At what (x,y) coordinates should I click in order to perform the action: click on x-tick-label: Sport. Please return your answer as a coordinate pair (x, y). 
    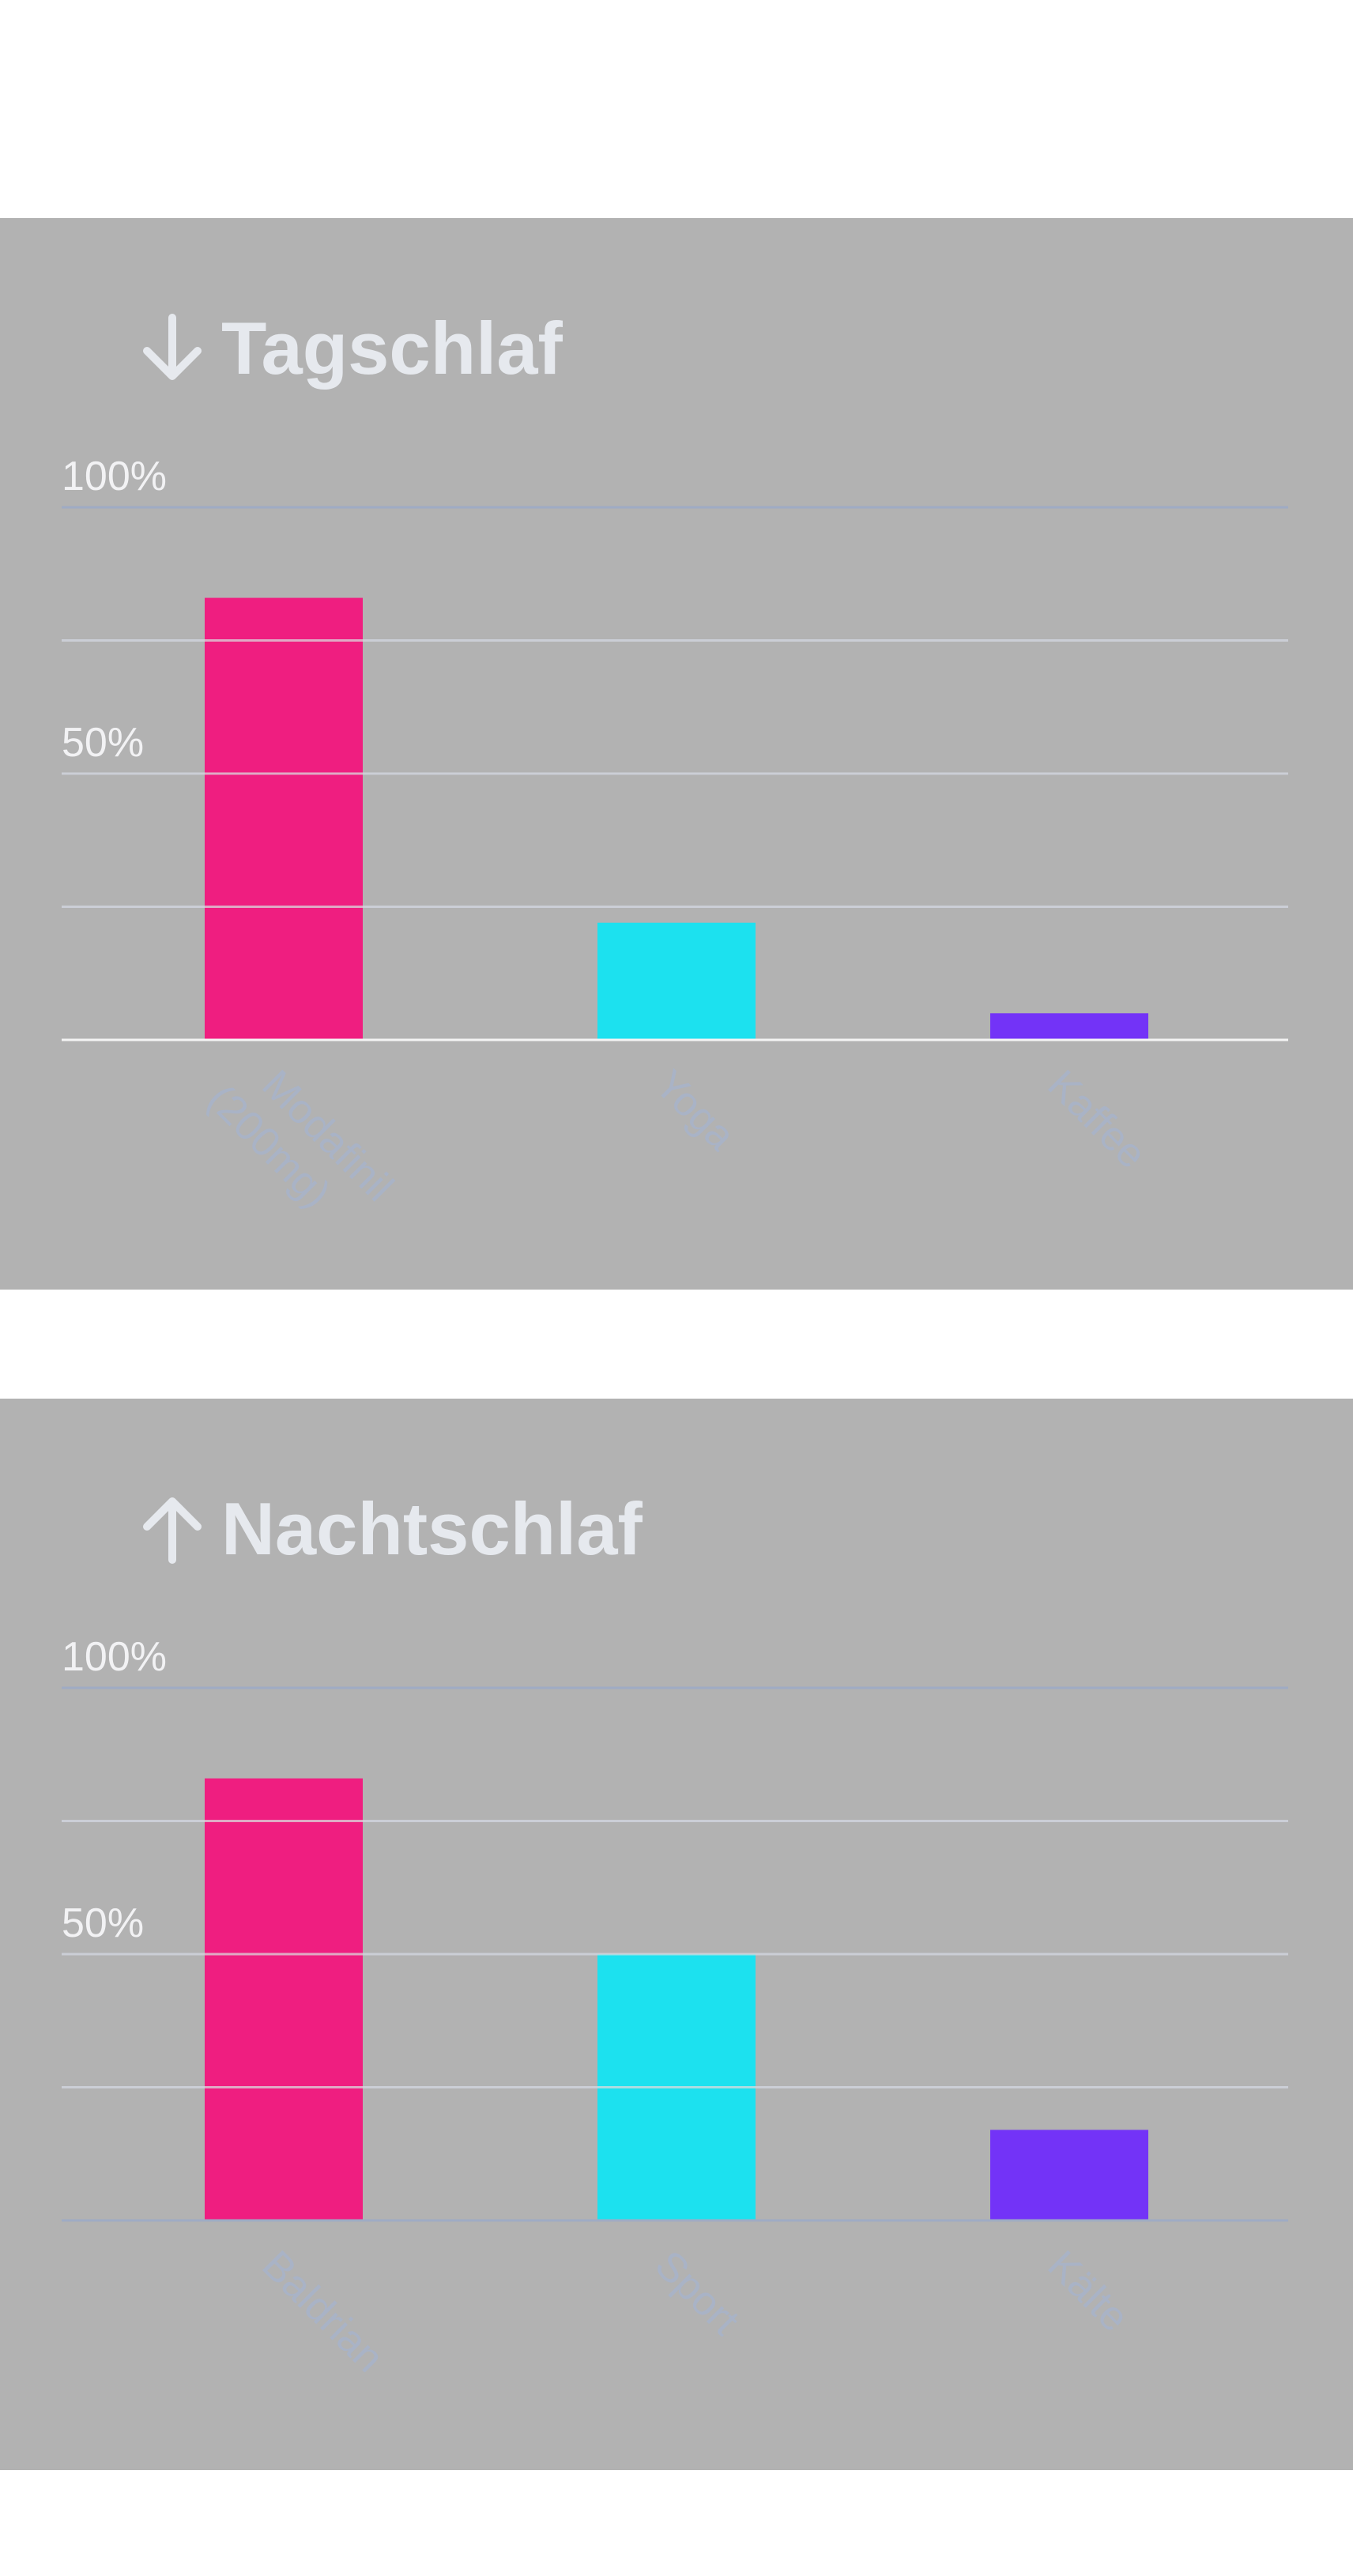
    Looking at the image, I should click on (697, 2293).